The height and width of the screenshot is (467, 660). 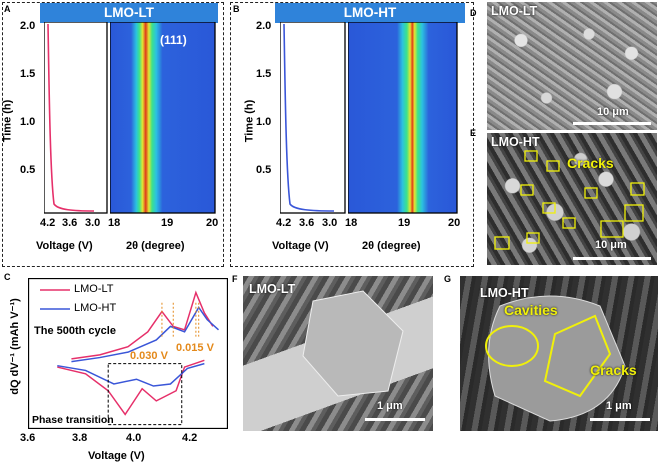 What do you see at coordinates (116, 456) in the screenshot?
I see `chart-xlabel: Voltage (V)` at bounding box center [116, 456].